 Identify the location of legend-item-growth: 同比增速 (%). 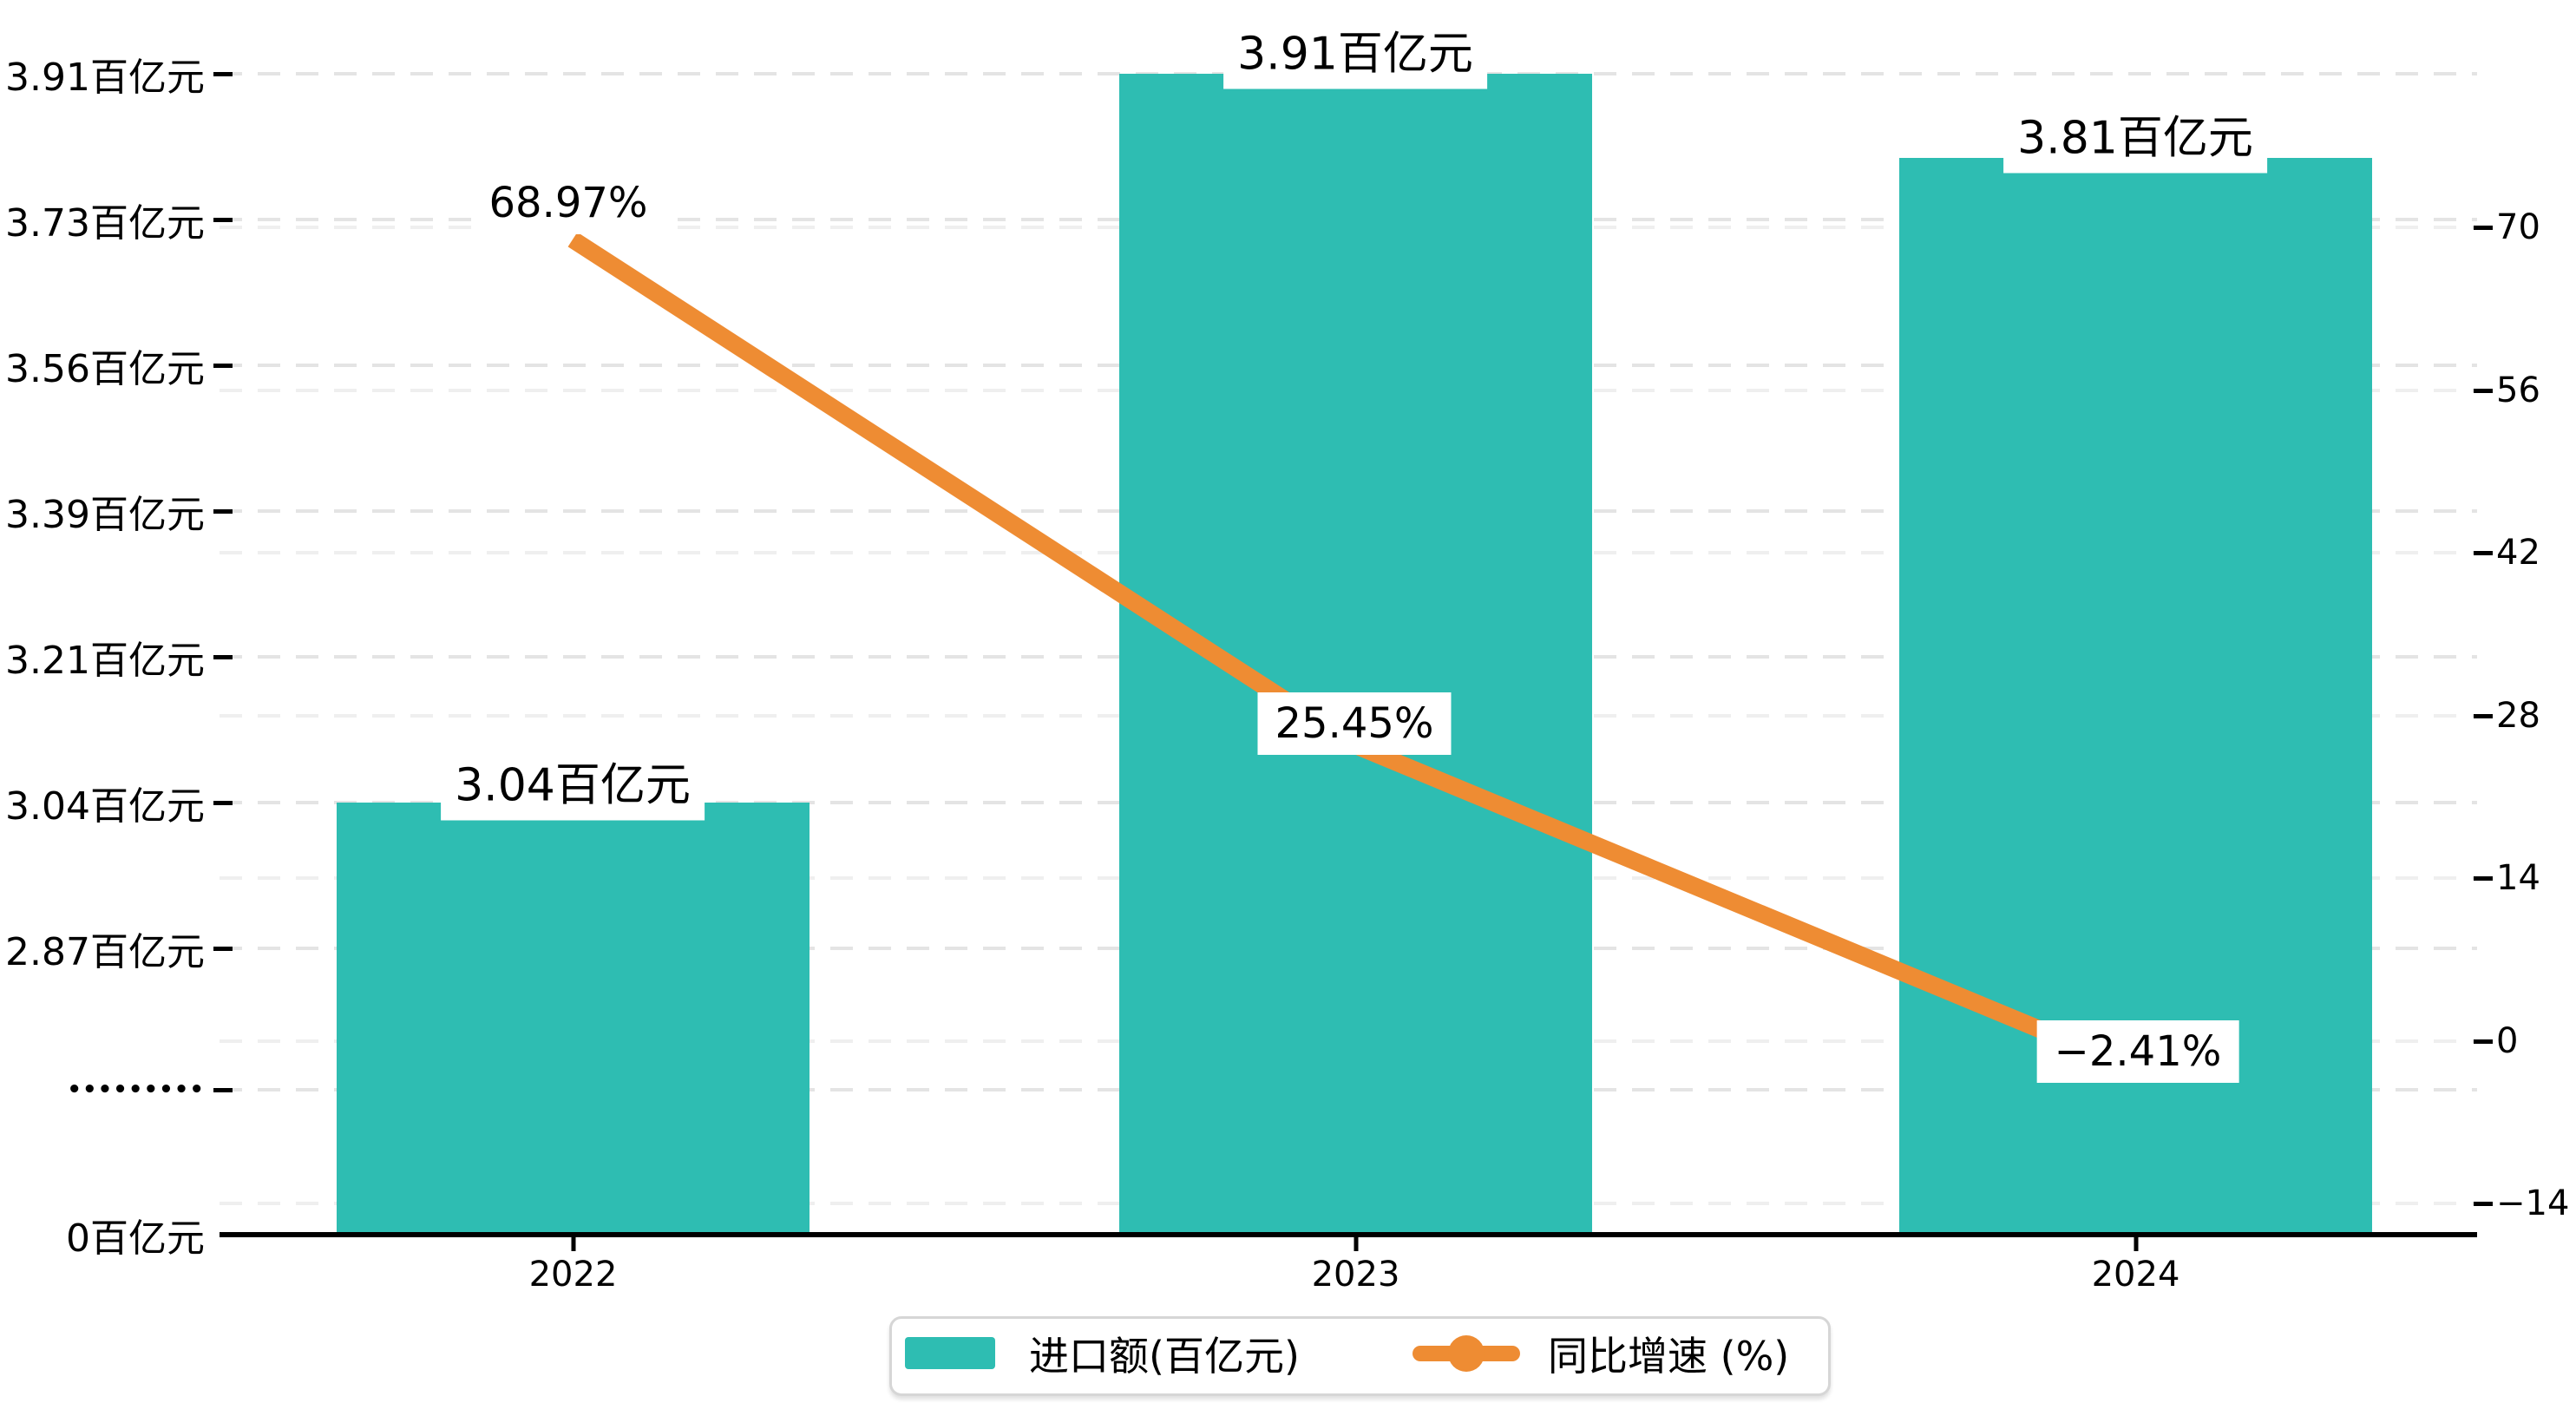
(1669, 1356).